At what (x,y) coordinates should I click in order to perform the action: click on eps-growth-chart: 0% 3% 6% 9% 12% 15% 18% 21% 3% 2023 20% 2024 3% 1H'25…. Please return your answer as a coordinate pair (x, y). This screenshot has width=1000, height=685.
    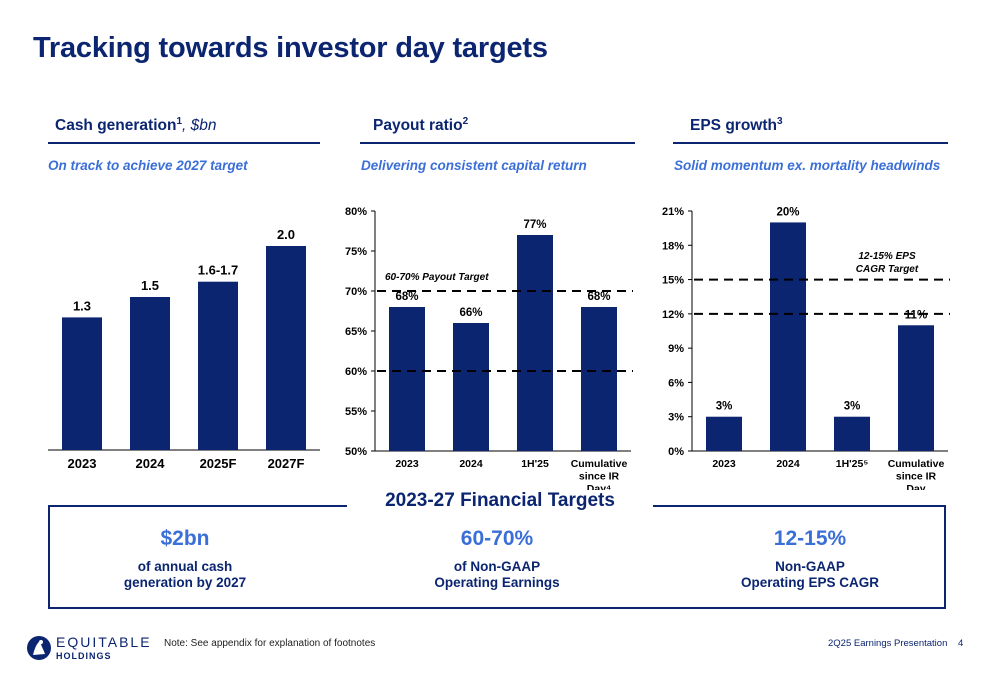
    Looking at the image, I should click on (806, 348).